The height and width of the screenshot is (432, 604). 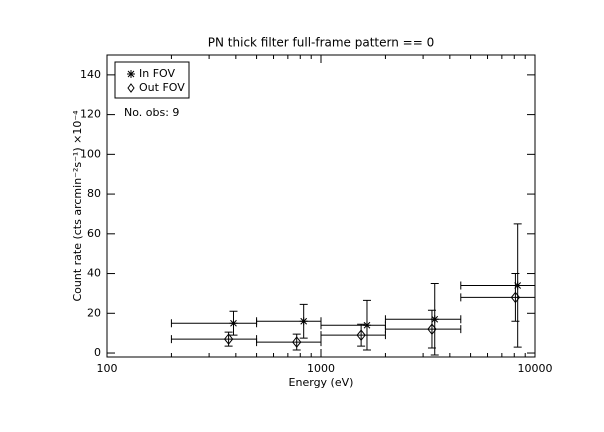 I want to click on y-tick-label: 120, so click(x=90, y=114).